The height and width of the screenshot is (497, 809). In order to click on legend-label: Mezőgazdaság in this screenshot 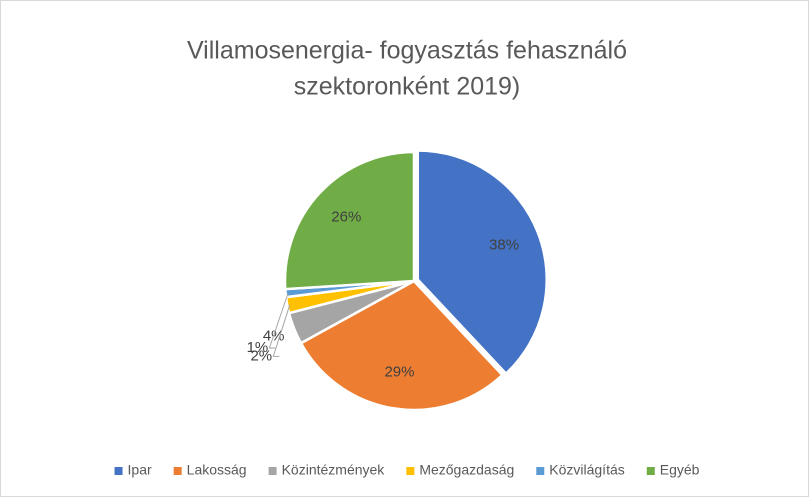, I will do `click(466, 470)`.